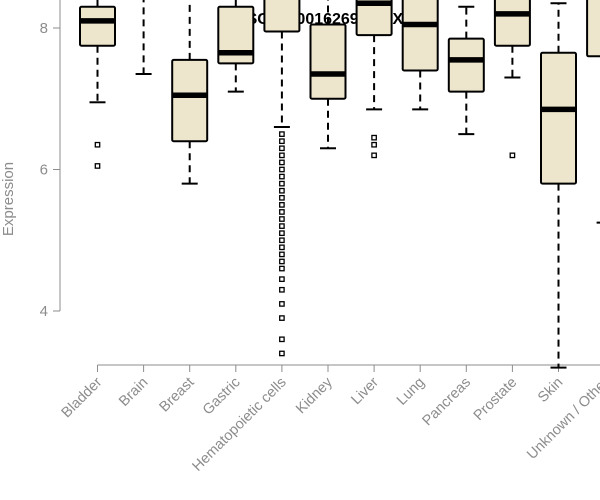 Image resolution: width=600 pixels, height=500 pixels. I want to click on x-tick-label: Gastric, so click(222, 397).